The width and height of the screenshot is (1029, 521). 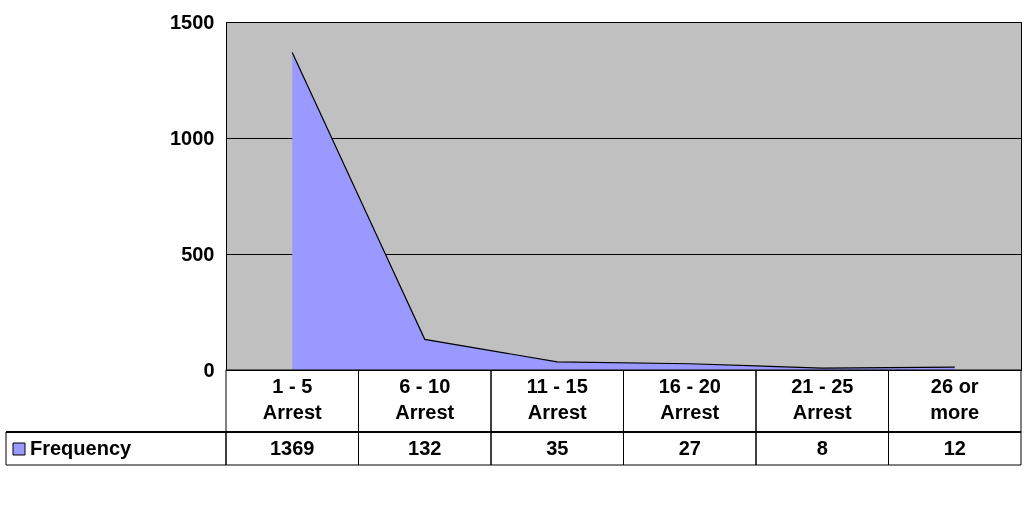 I want to click on legend-label: Frequency, so click(x=81, y=448).